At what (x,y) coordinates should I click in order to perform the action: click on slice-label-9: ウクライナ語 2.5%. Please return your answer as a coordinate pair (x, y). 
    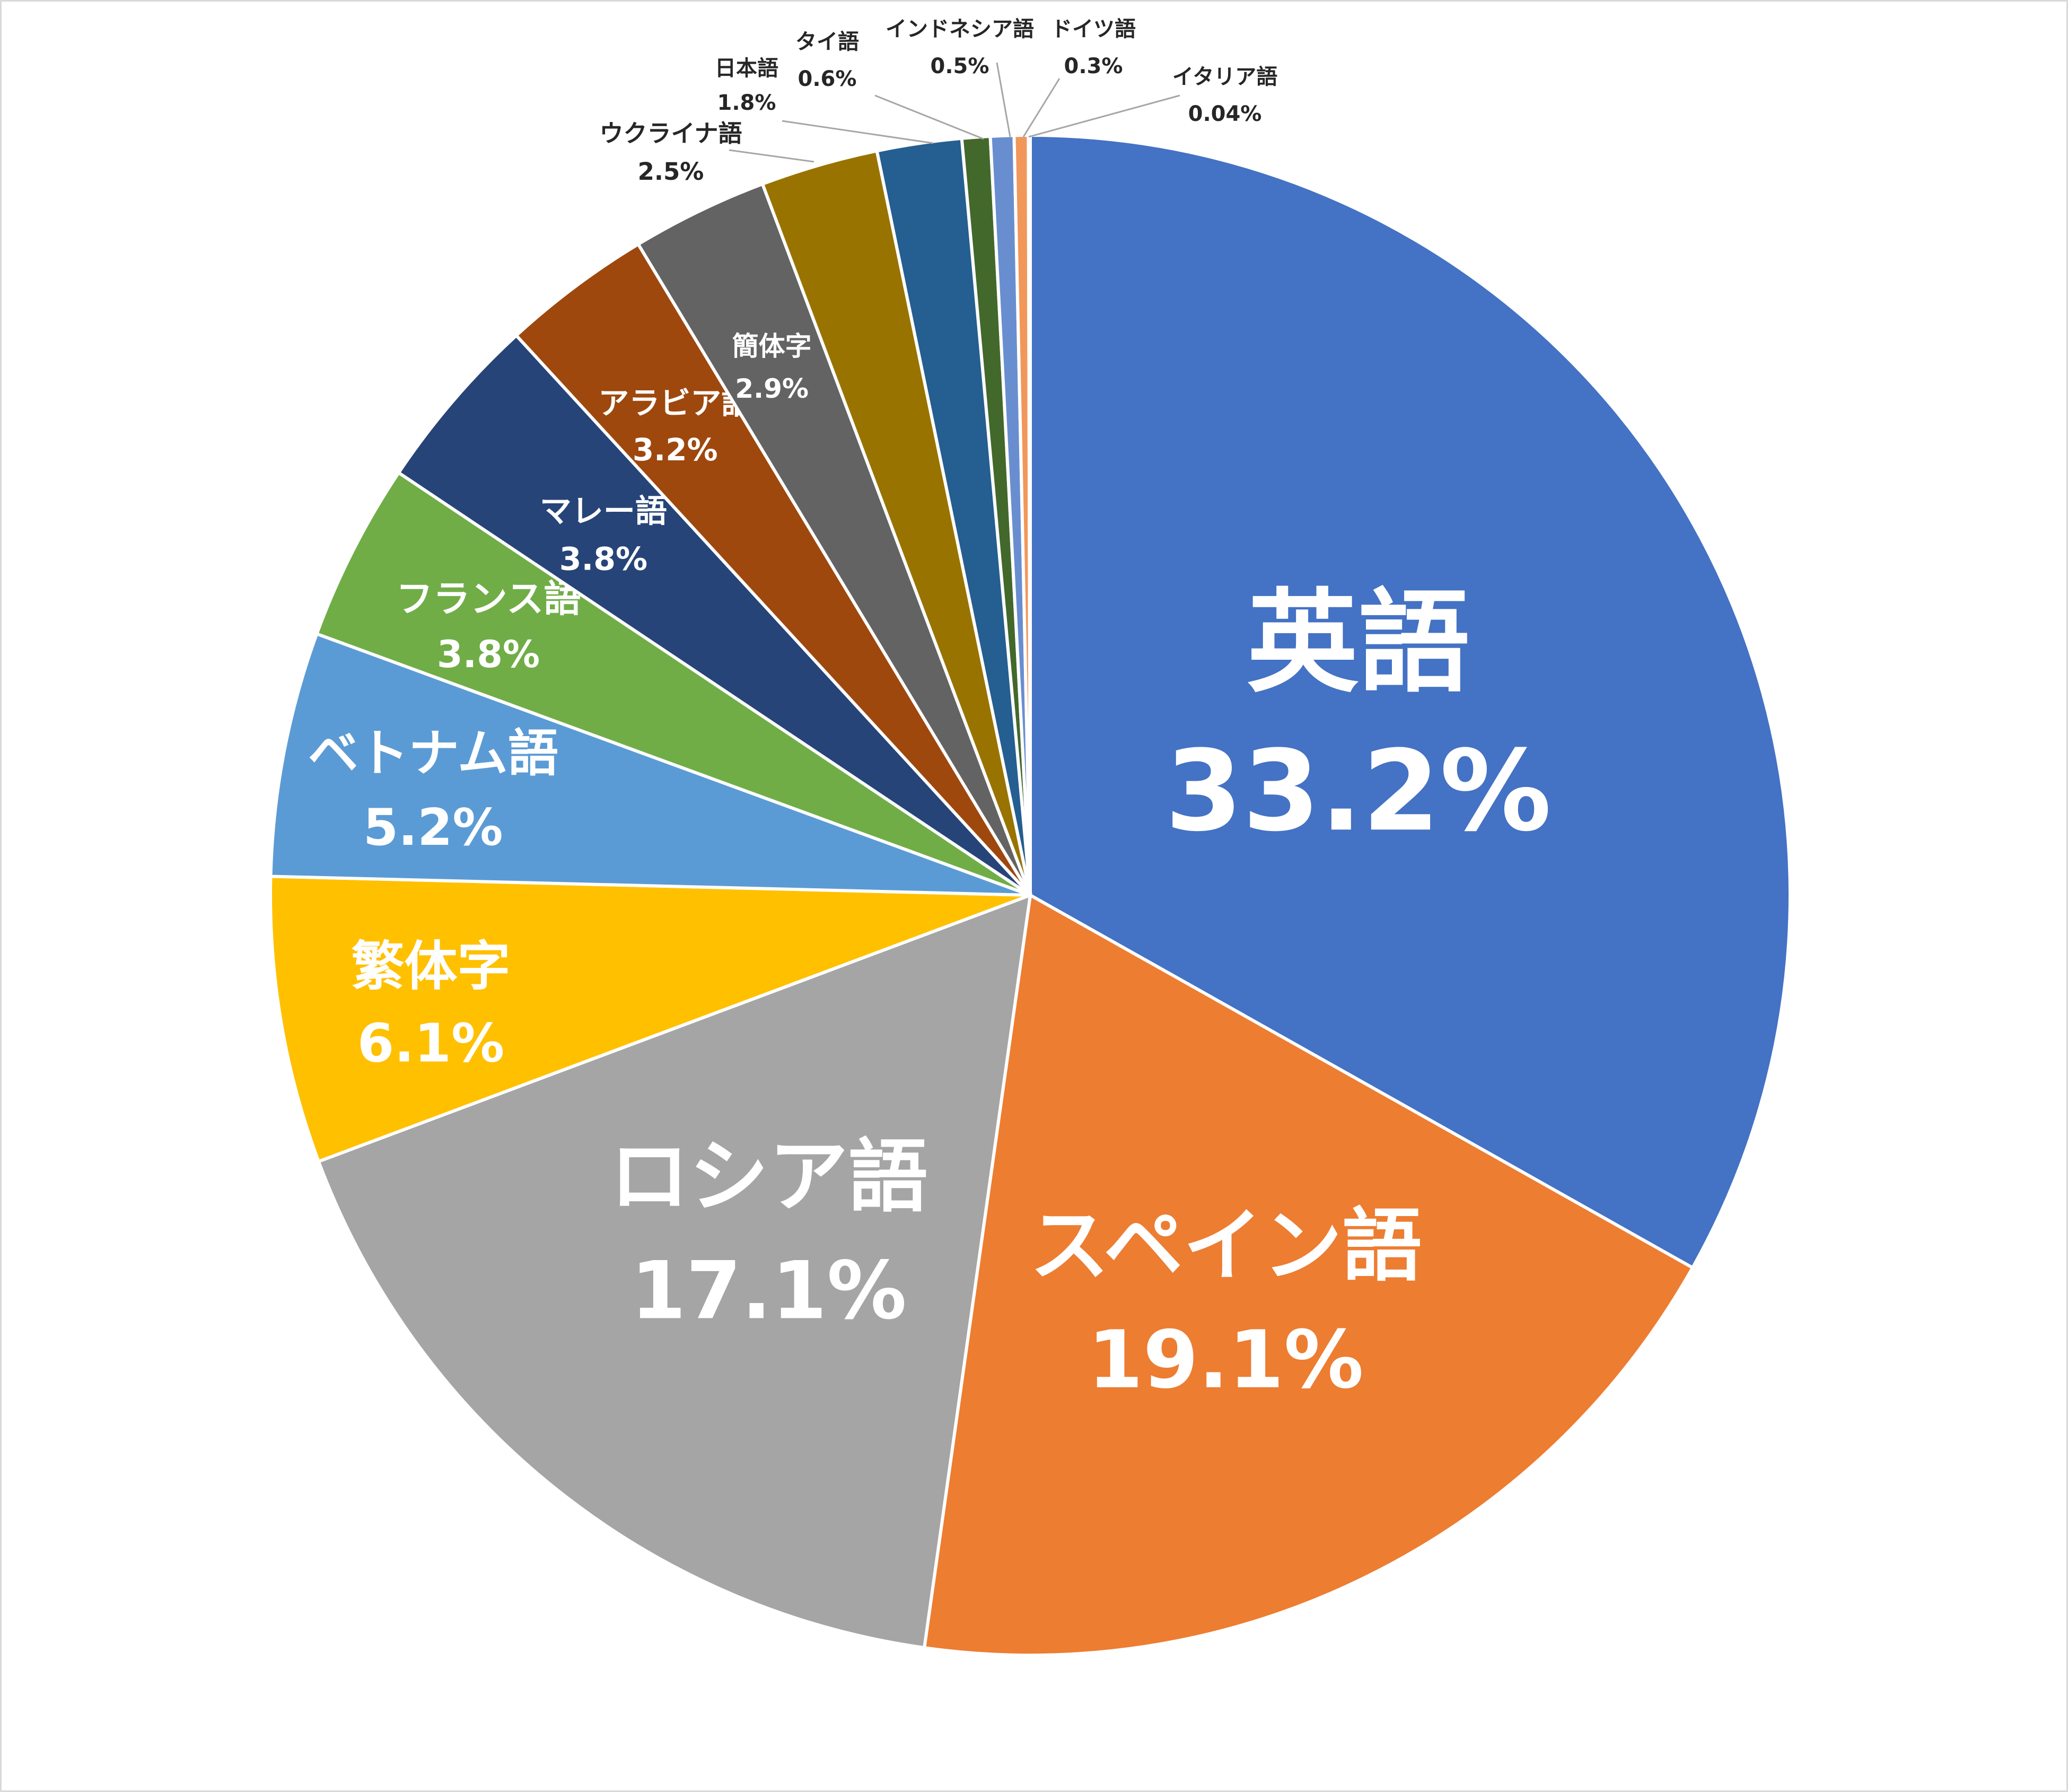
    Looking at the image, I should click on (706, 152).